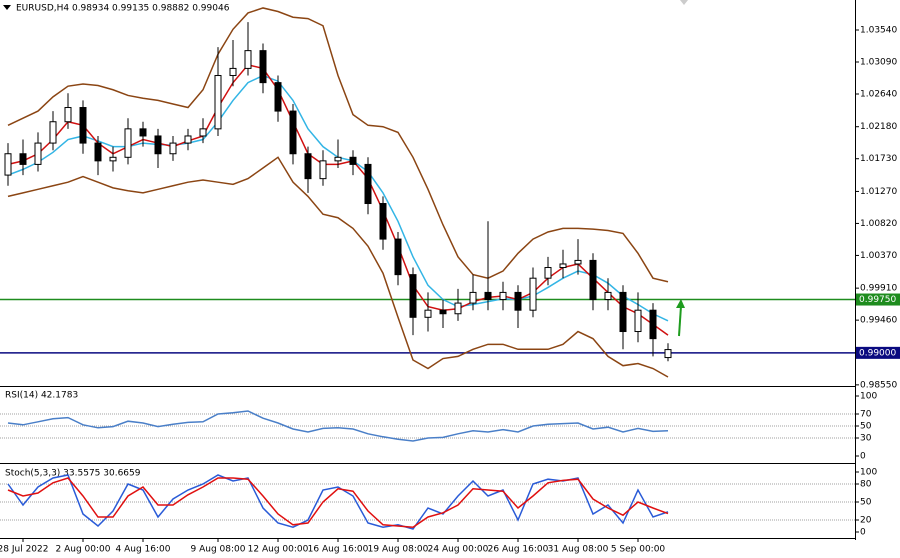 The width and height of the screenshot is (900, 558). Describe the element at coordinates (878, 385) in the screenshot. I see `y-tick-label: 0.98550` at that location.